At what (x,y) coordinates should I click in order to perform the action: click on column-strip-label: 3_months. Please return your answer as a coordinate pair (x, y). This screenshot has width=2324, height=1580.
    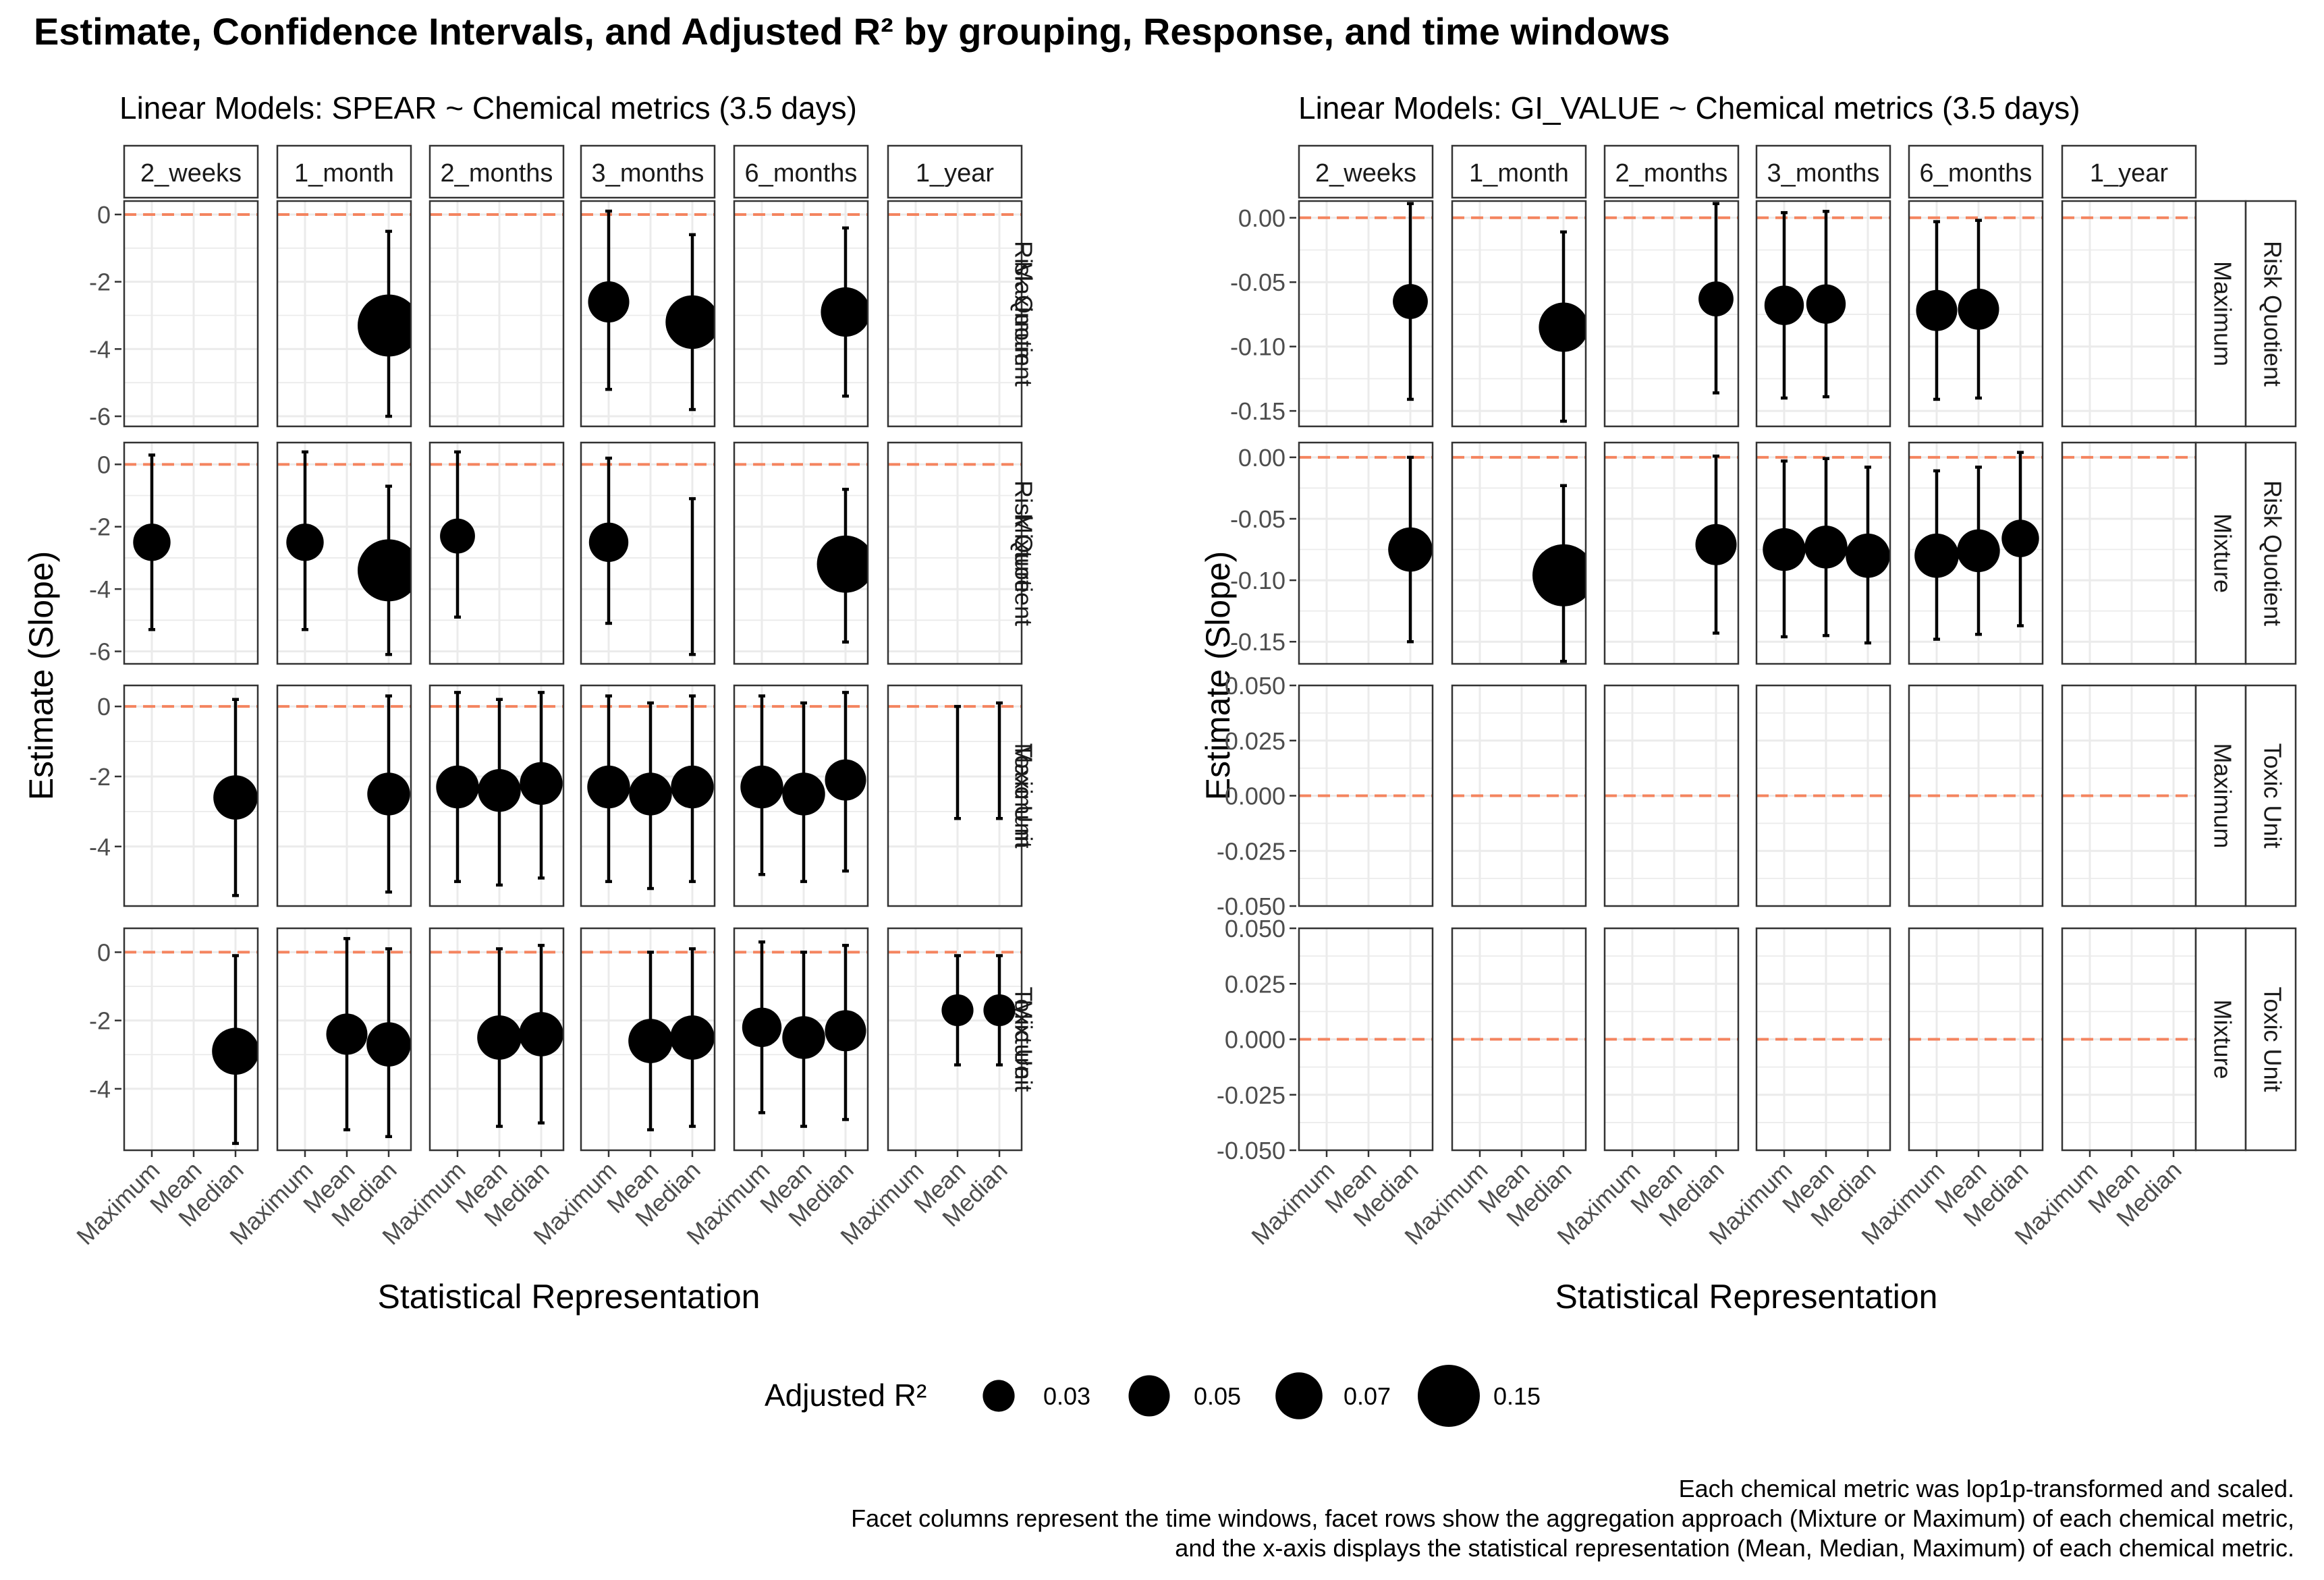
    Looking at the image, I should click on (648, 173).